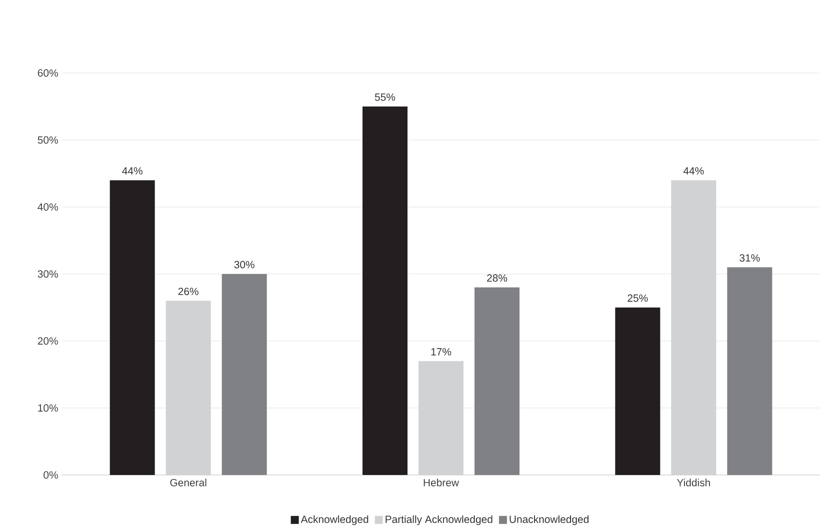  I want to click on y-tick-label: 10%, so click(48, 408).